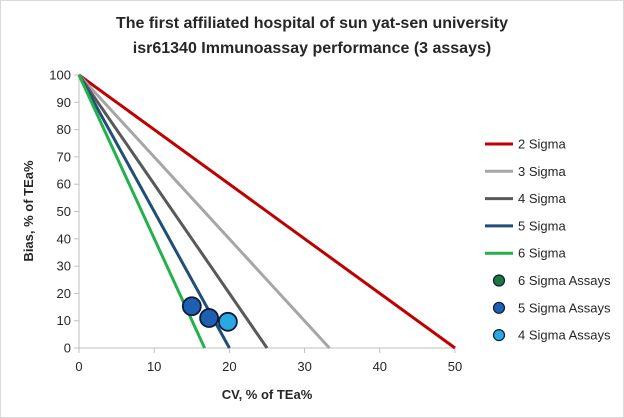  I want to click on y-tick-label: 40, so click(64, 238).